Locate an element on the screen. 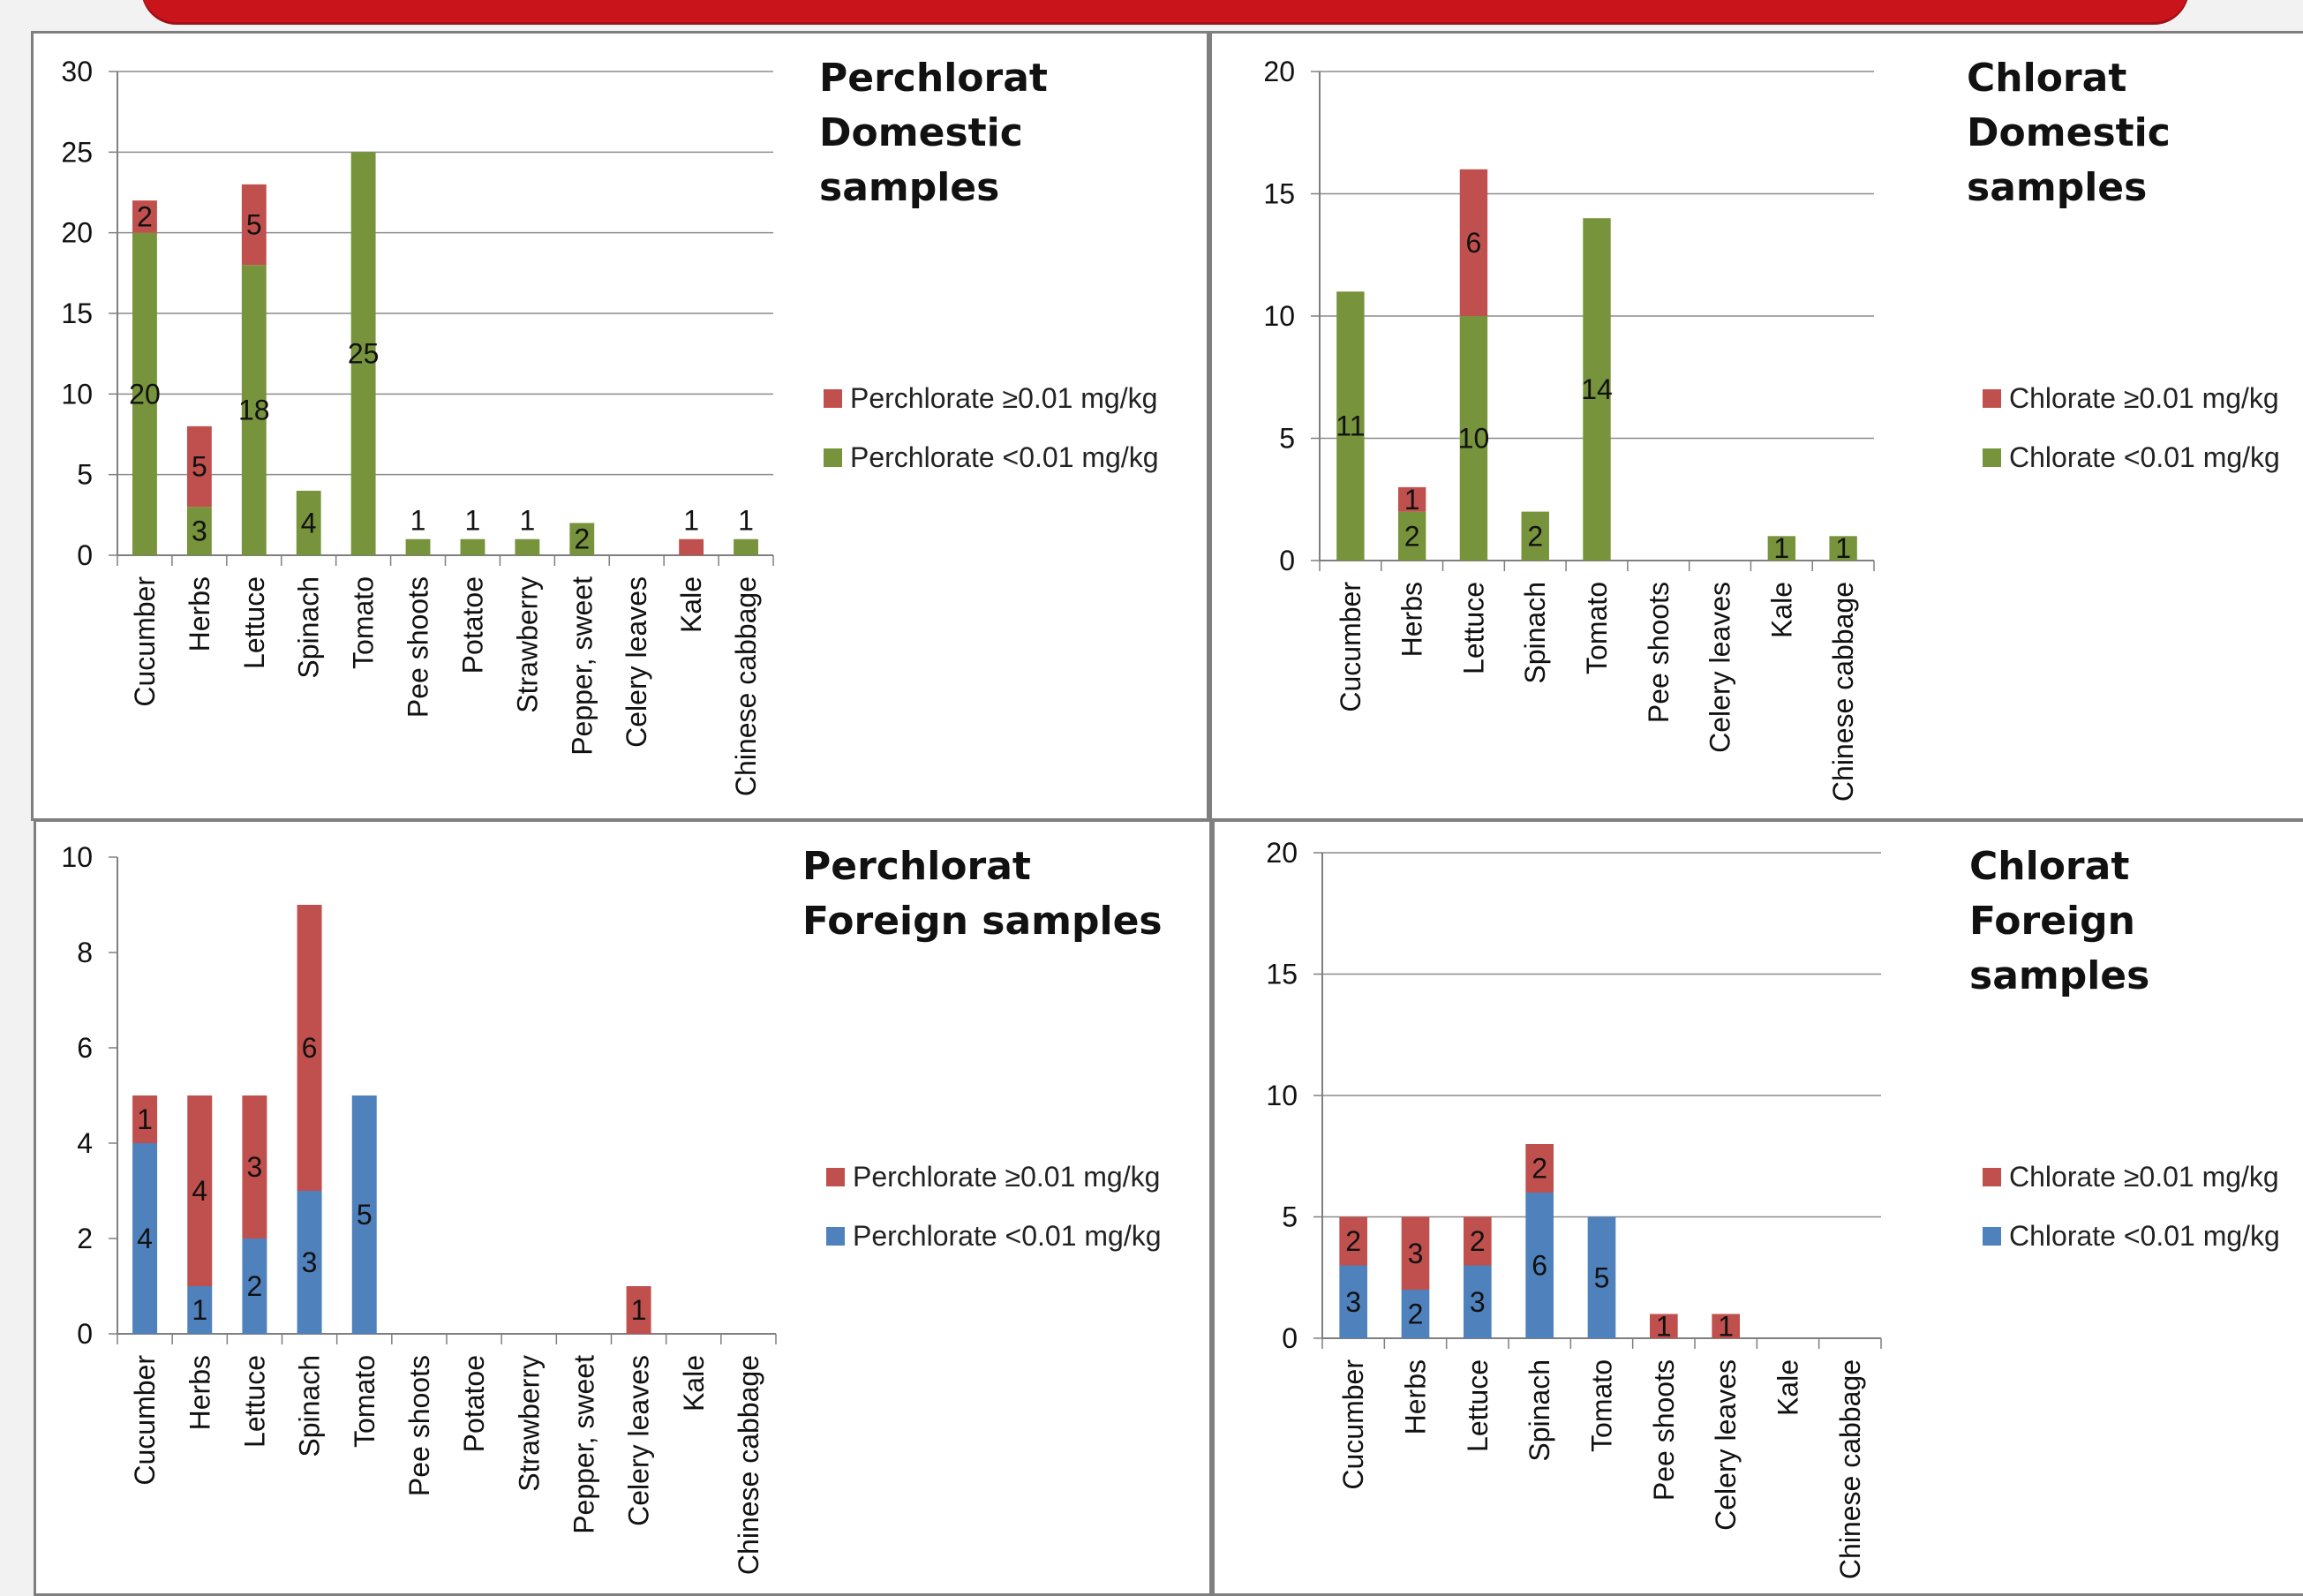  category-label-herbs: Herbs is located at coordinates (1412, 619).